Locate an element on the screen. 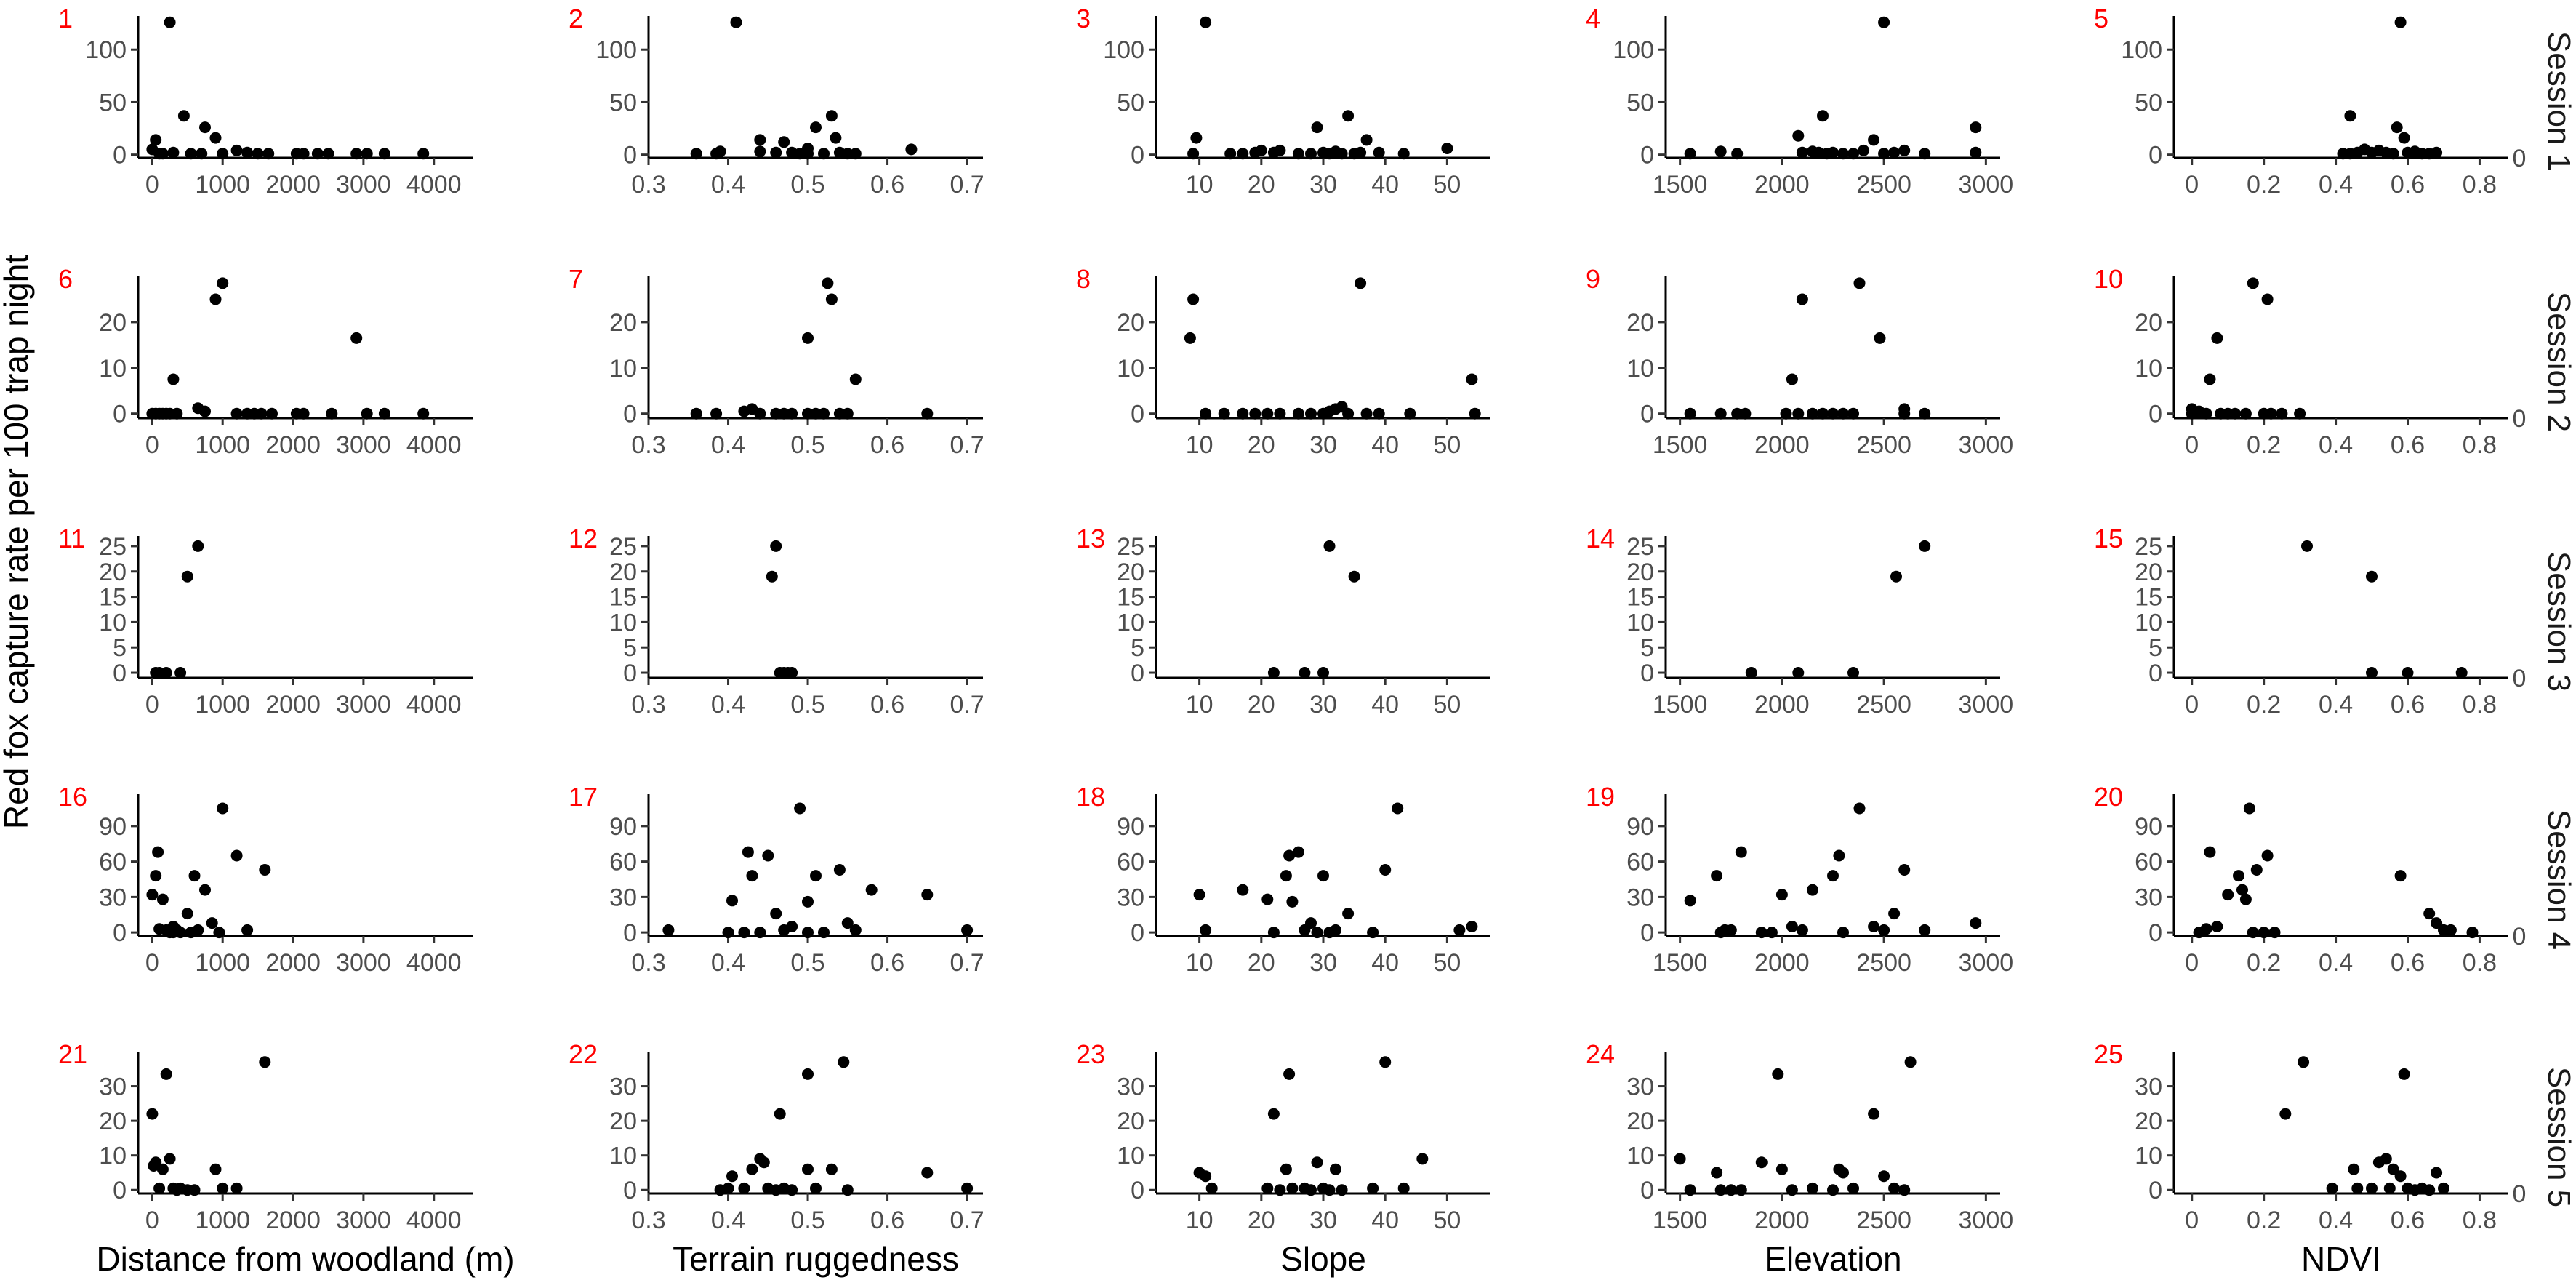  x-tick-label: 1500 is located at coordinates (1680, 185).